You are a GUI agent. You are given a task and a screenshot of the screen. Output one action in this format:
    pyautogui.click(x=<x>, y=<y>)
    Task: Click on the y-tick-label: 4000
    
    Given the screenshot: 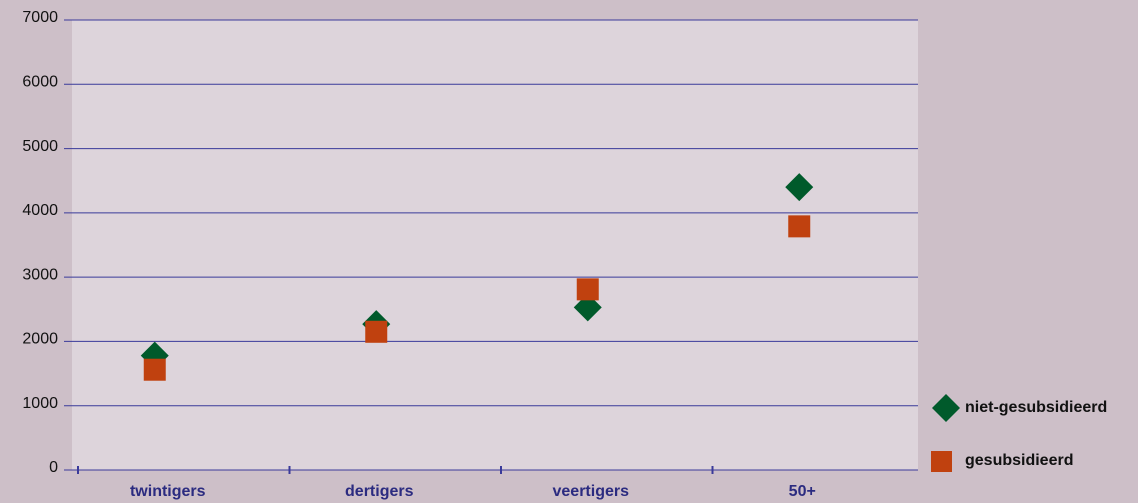 What is the action you would take?
    pyautogui.click(x=40, y=210)
    